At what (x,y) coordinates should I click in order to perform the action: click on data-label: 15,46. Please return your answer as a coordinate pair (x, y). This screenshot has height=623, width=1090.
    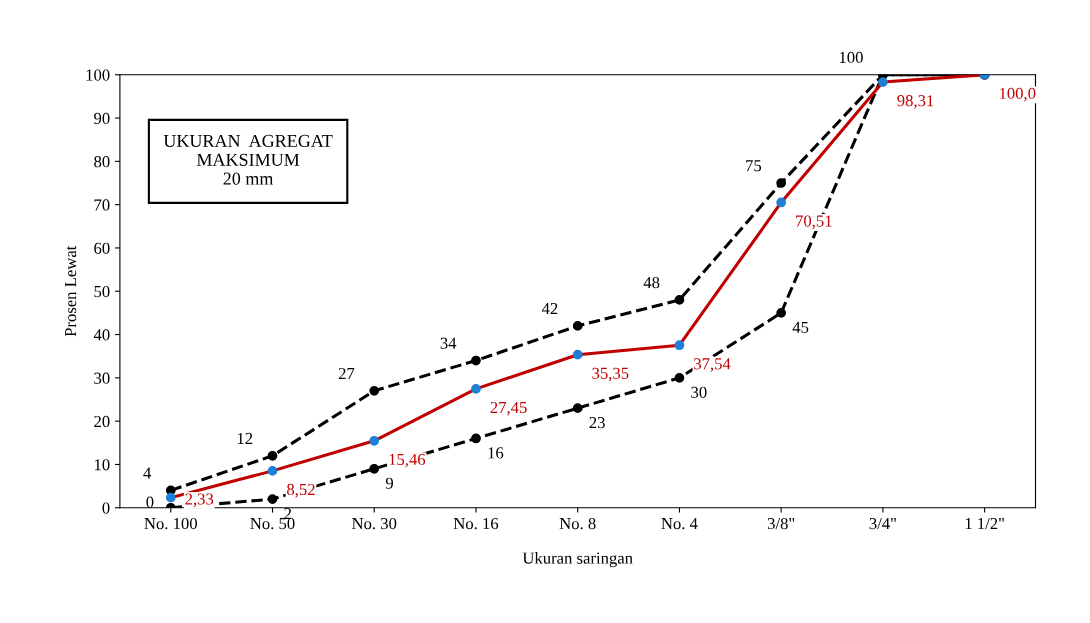
    Looking at the image, I should click on (407, 460).